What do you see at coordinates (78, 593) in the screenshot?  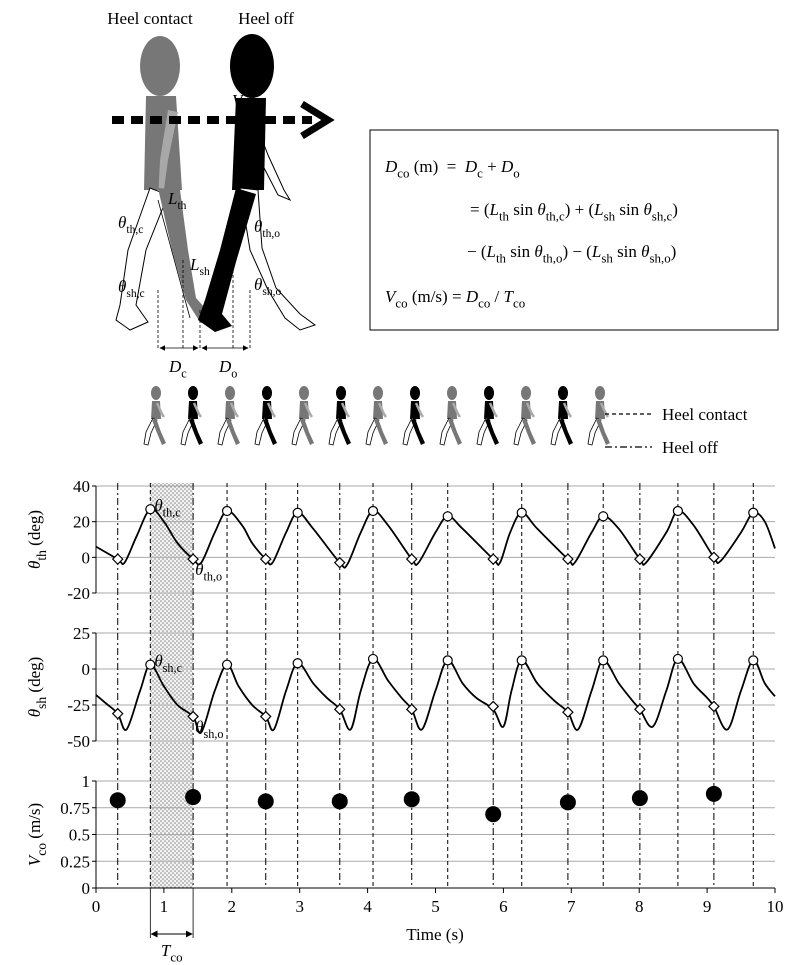 I see `y-tick-label: -20` at bounding box center [78, 593].